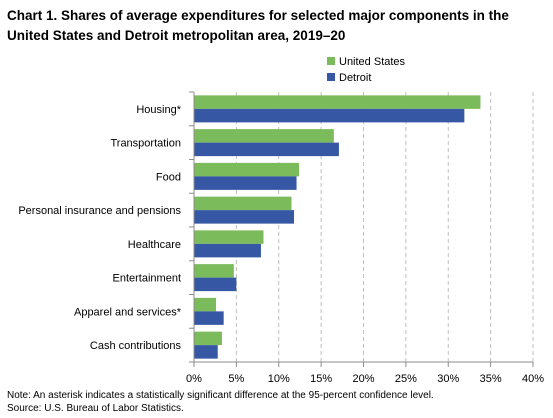  Describe the element at coordinates (279, 379) in the screenshot. I see `x-tick-label: 10%` at that location.